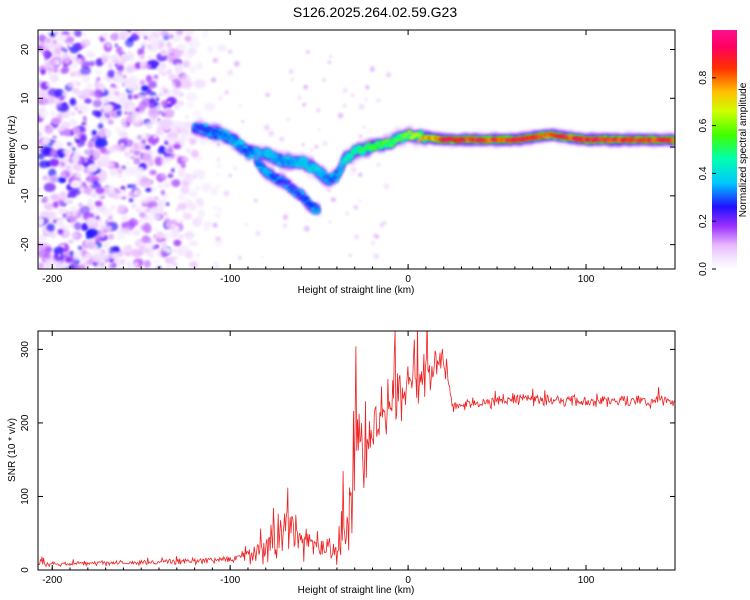 The width and height of the screenshot is (750, 600). What do you see at coordinates (25, 244) in the screenshot?
I see `y-tick-label: -20` at bounding box center [25, 244].